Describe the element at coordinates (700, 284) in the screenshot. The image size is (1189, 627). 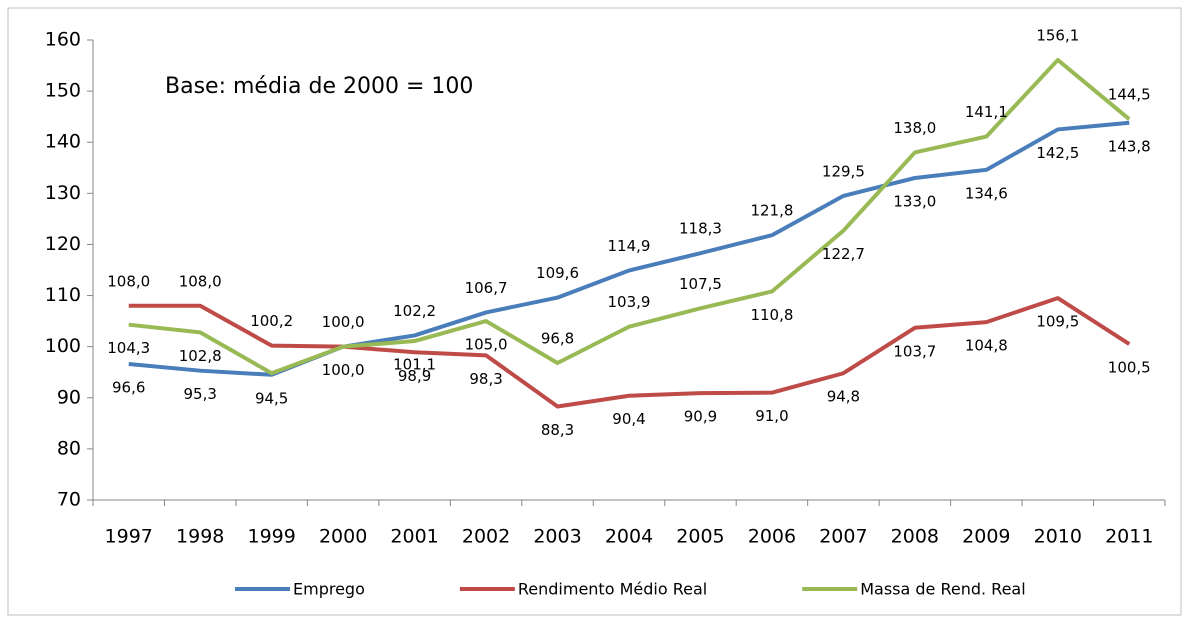
I see `data-label: 107,5` at that location.